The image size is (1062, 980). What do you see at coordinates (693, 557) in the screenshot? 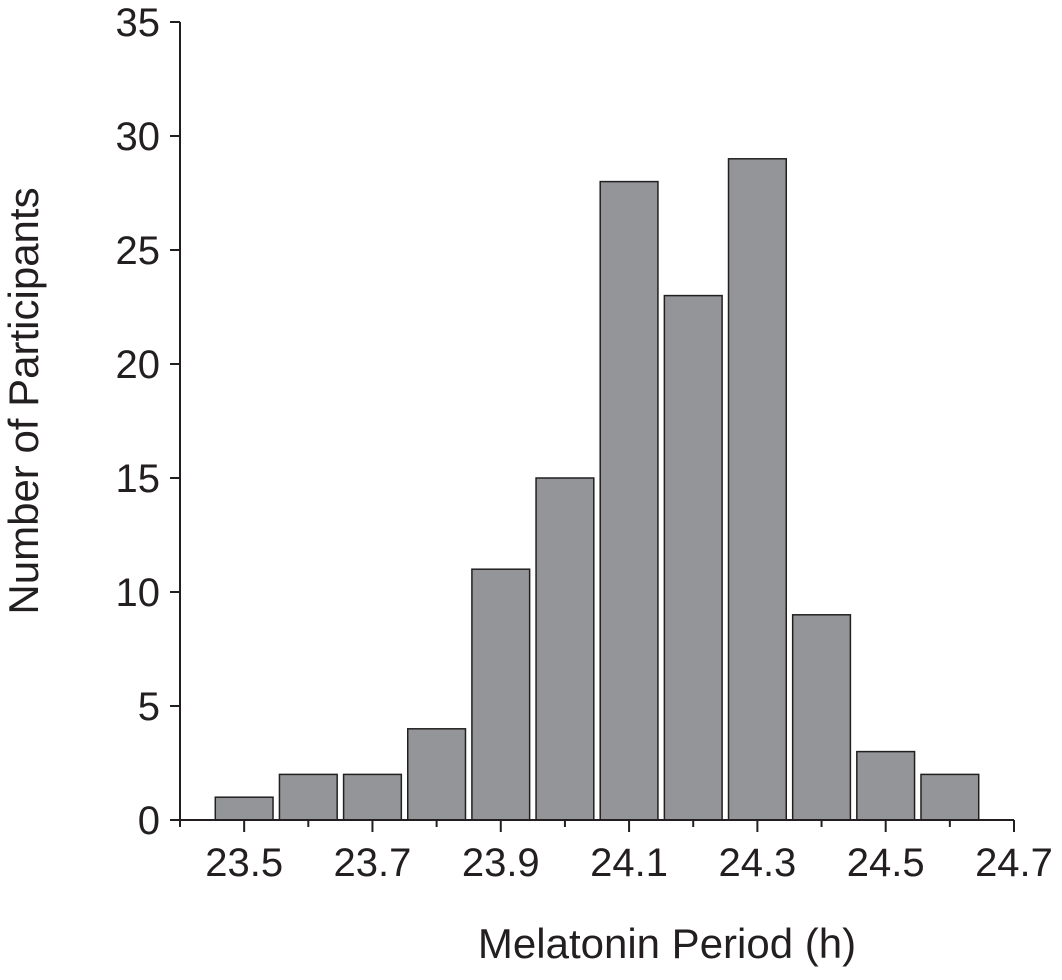
I see `bar-24.2` at bounding box center [693, 557].